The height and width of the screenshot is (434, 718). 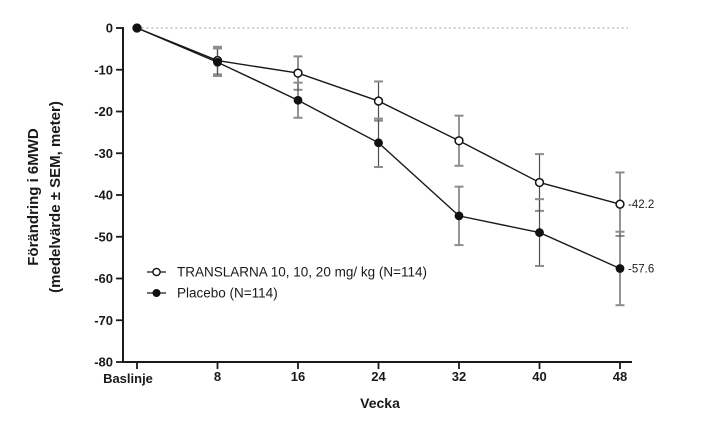 What do you see at coordinates (103, 195) in the screenshot?
I see `y-tick-label: -40` at bounding box center [103, 195].